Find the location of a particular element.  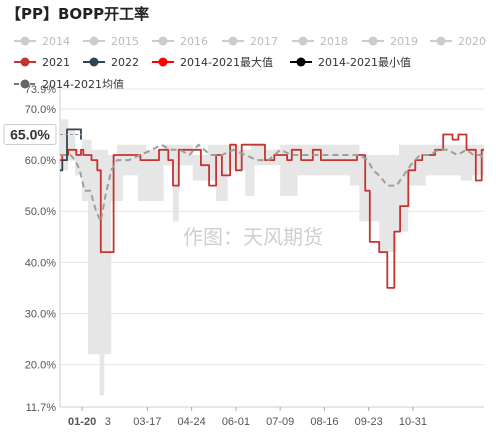

x-tick-label: 3 is located at coordinates (108, 422).